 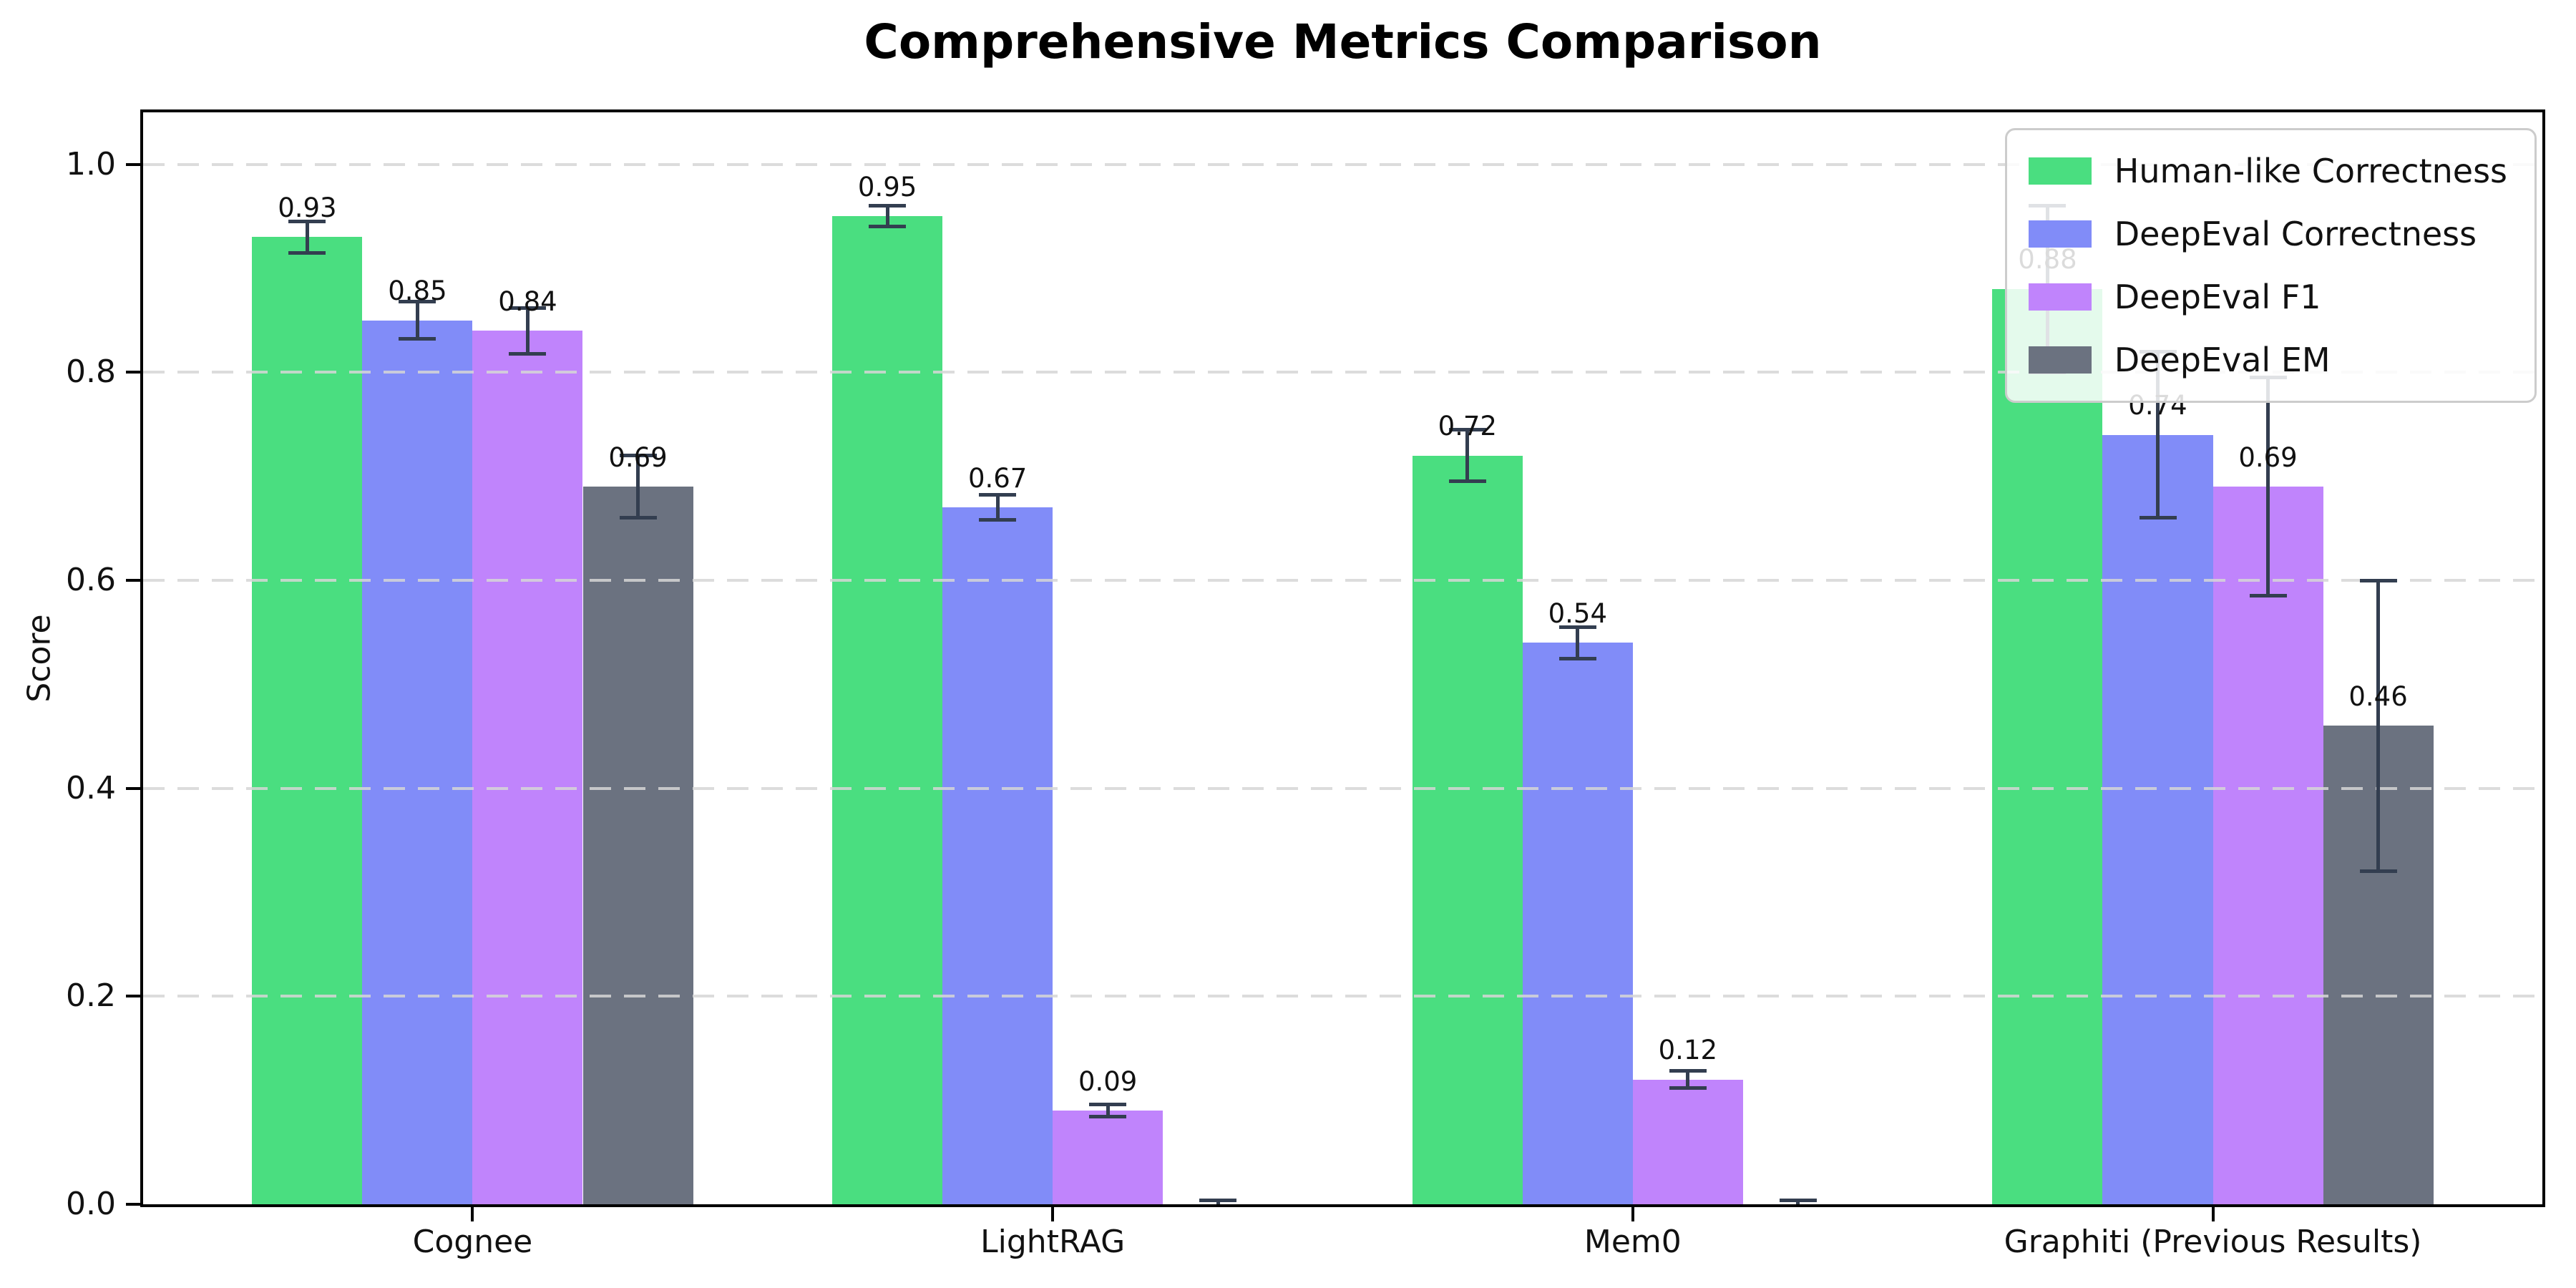 I want to click on y-tick-label: 1.0, so click(x=91, y=163).